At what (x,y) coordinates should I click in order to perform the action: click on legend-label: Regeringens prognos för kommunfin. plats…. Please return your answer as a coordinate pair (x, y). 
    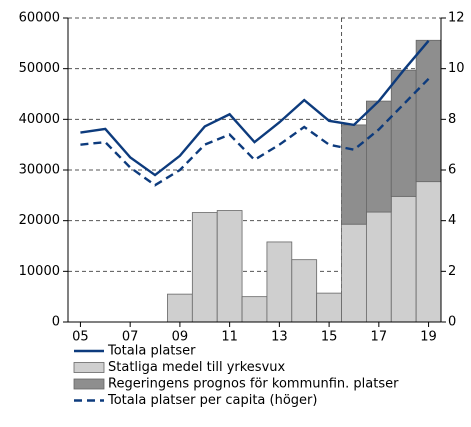
    Looking at the image, I should click on (253, 384).